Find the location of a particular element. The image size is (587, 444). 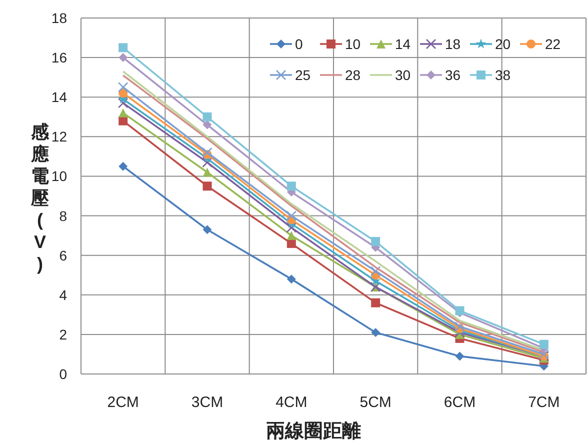

legend-label: 18 is located at coordinates (453, 44).